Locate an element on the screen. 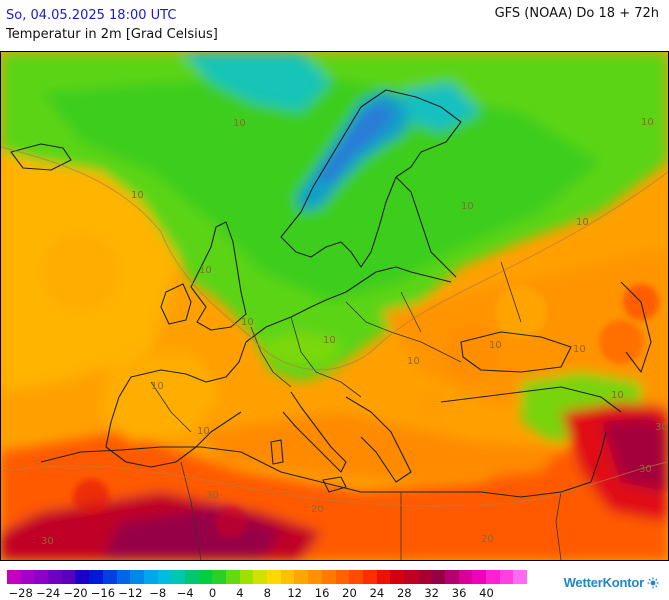  legend-tick-label: 0 is located at coordinates (212, 593).